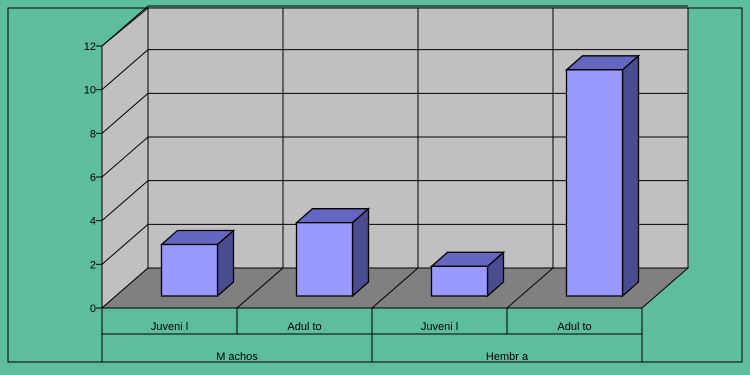 The height and width of the screenshot is (375, 750). What do you see at coordinates (90, 91) in the screenshot?
I see `y-tick-label: 10` at bounding box center [90, 91].